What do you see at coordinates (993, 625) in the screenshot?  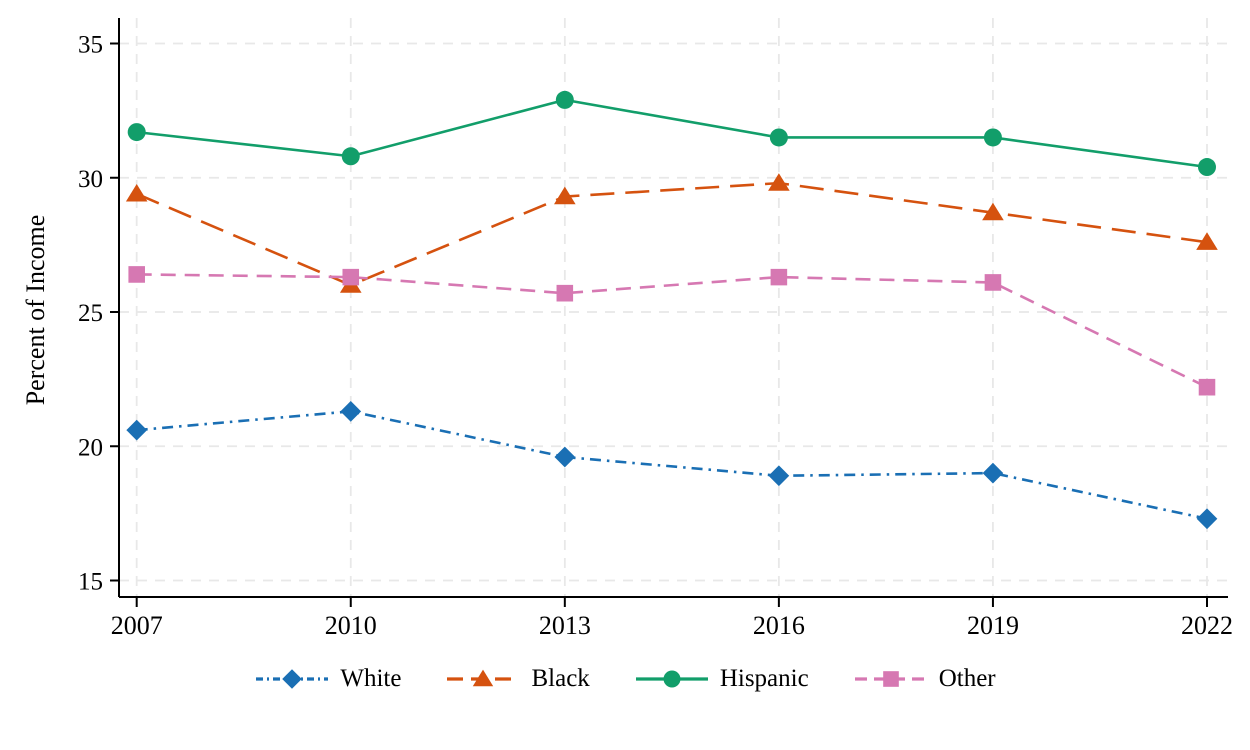 I see `x-tick-label: 2019` at bounding box center [993, 625].